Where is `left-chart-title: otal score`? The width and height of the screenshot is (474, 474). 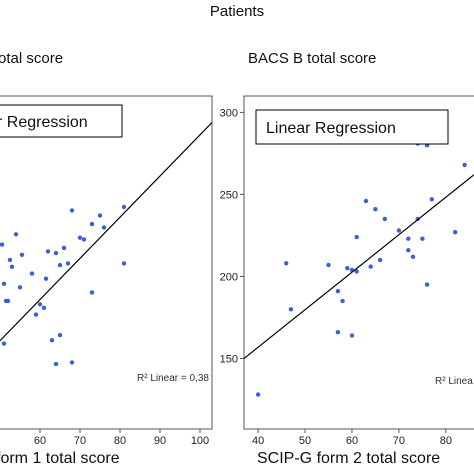 left-chart-title: otal score is located at coordinates (32, 58).